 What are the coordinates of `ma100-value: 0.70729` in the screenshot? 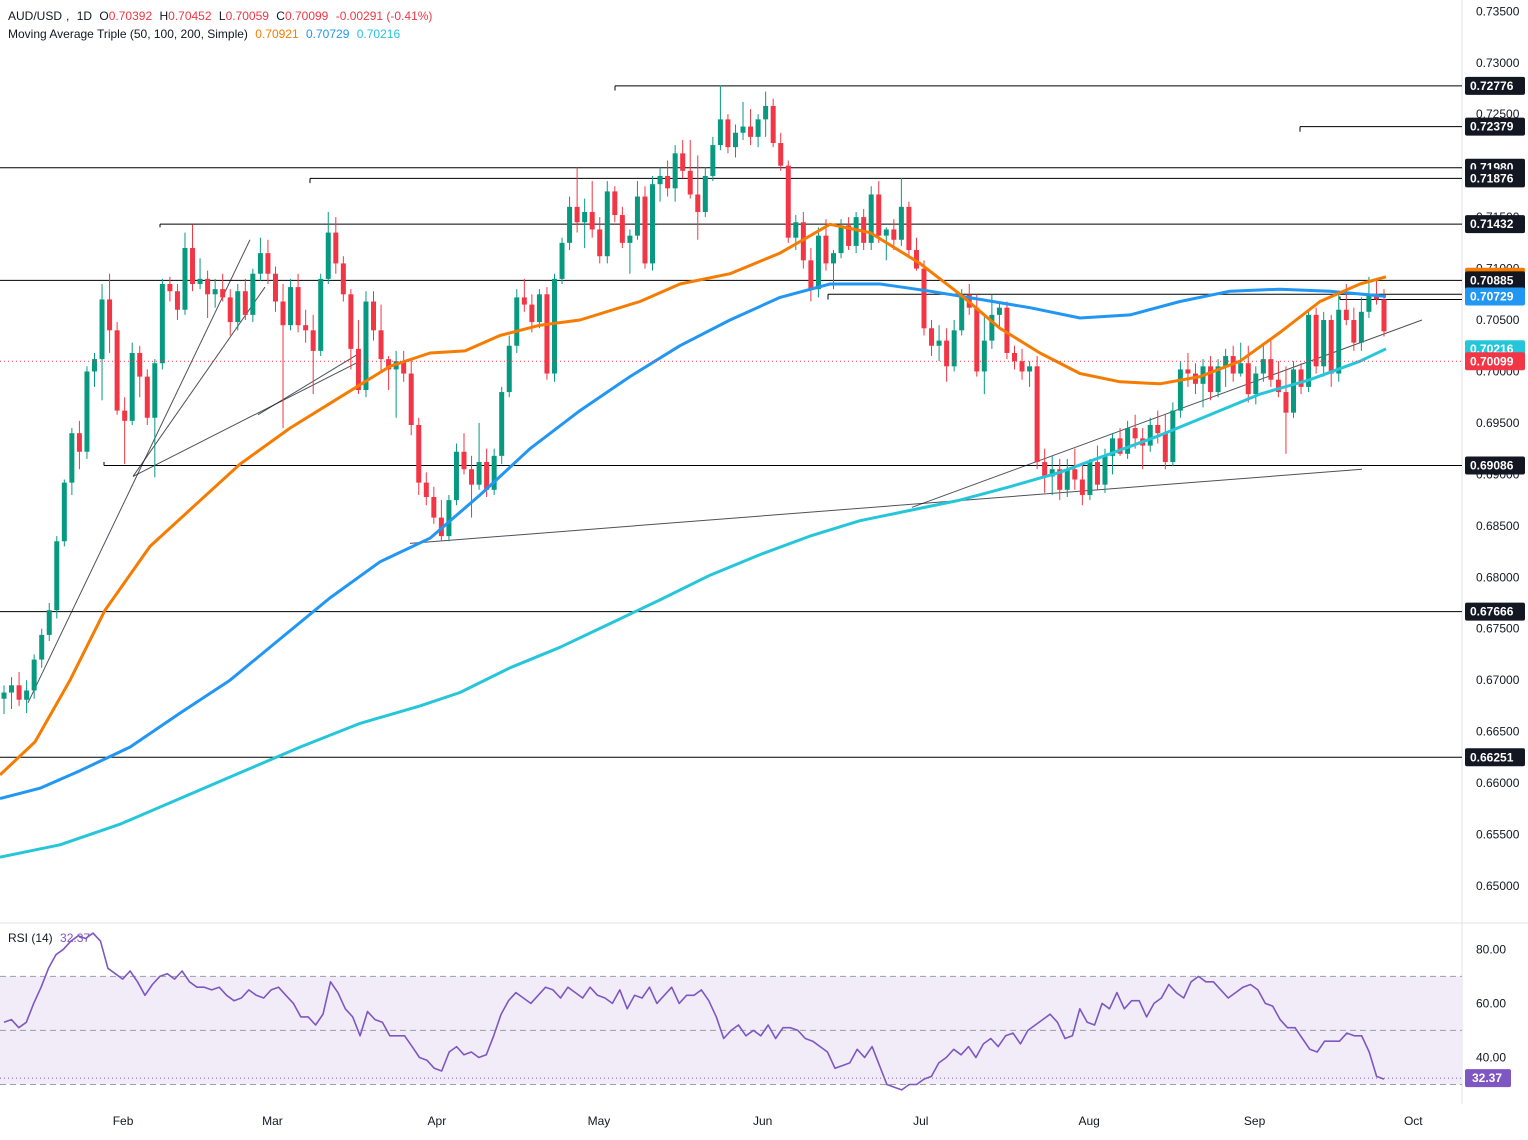 It's located at (328, 34).